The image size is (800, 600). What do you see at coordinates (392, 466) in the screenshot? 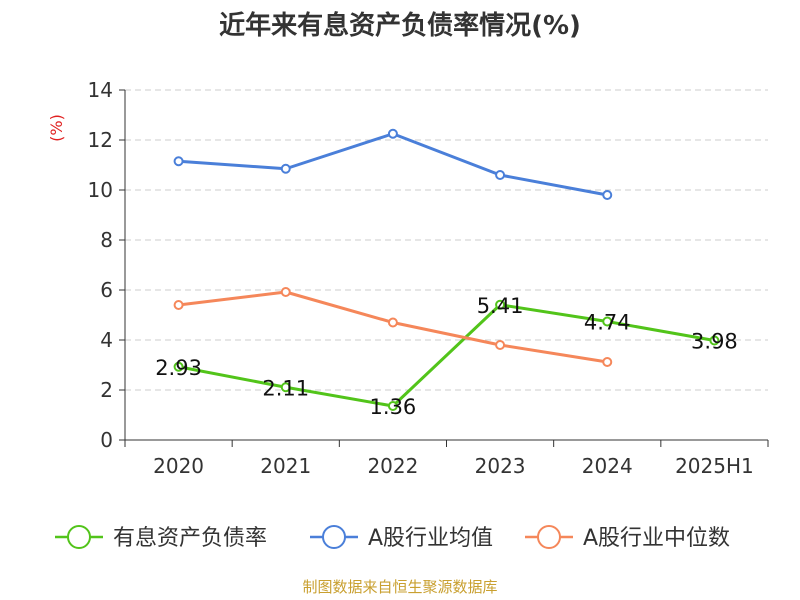
I see `x-tick-label: 2022` at bounding box center [392, 466].